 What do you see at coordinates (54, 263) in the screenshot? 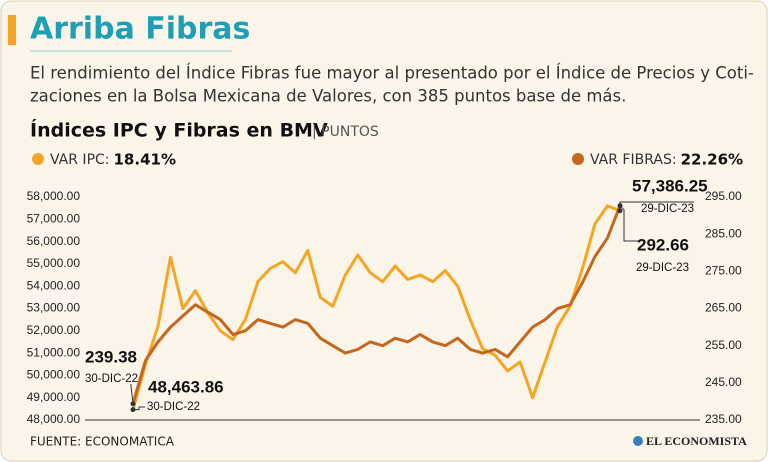
I see `y-tick-label: 55,000.00` at bounding box center [54, 263].